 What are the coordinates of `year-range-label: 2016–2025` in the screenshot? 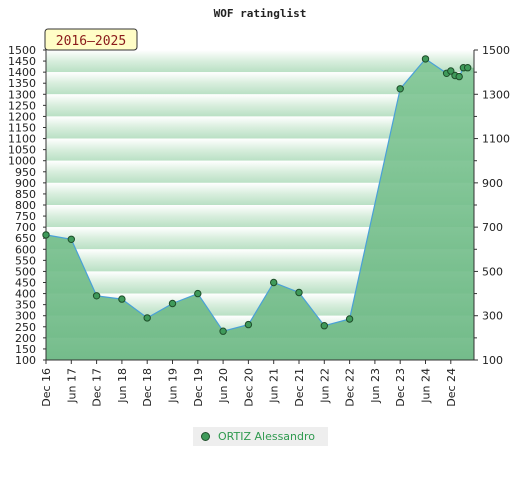 It's located at (91, 41).